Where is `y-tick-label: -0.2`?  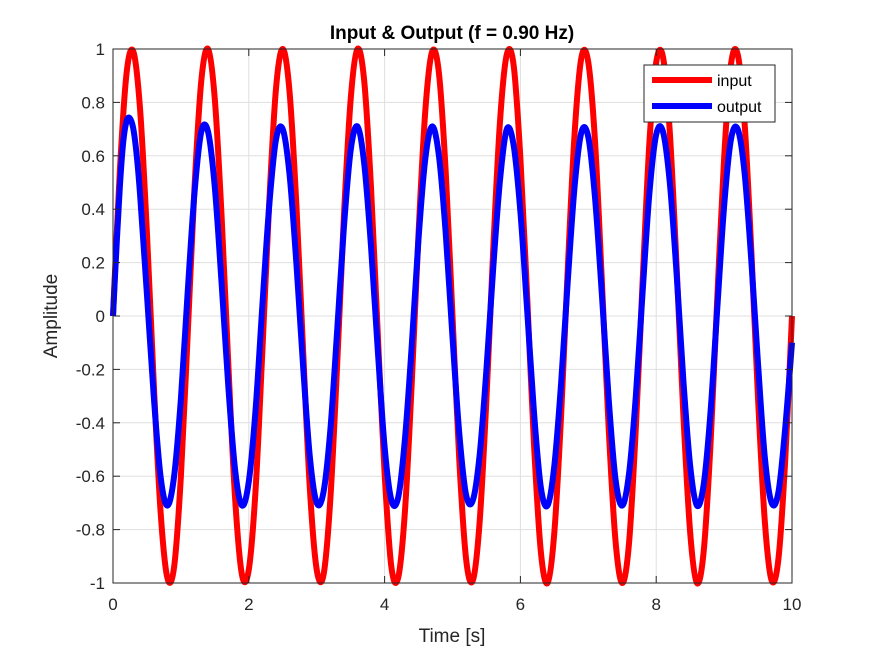 y-tick-label: -0.2 is located at coordinates (90, 369).